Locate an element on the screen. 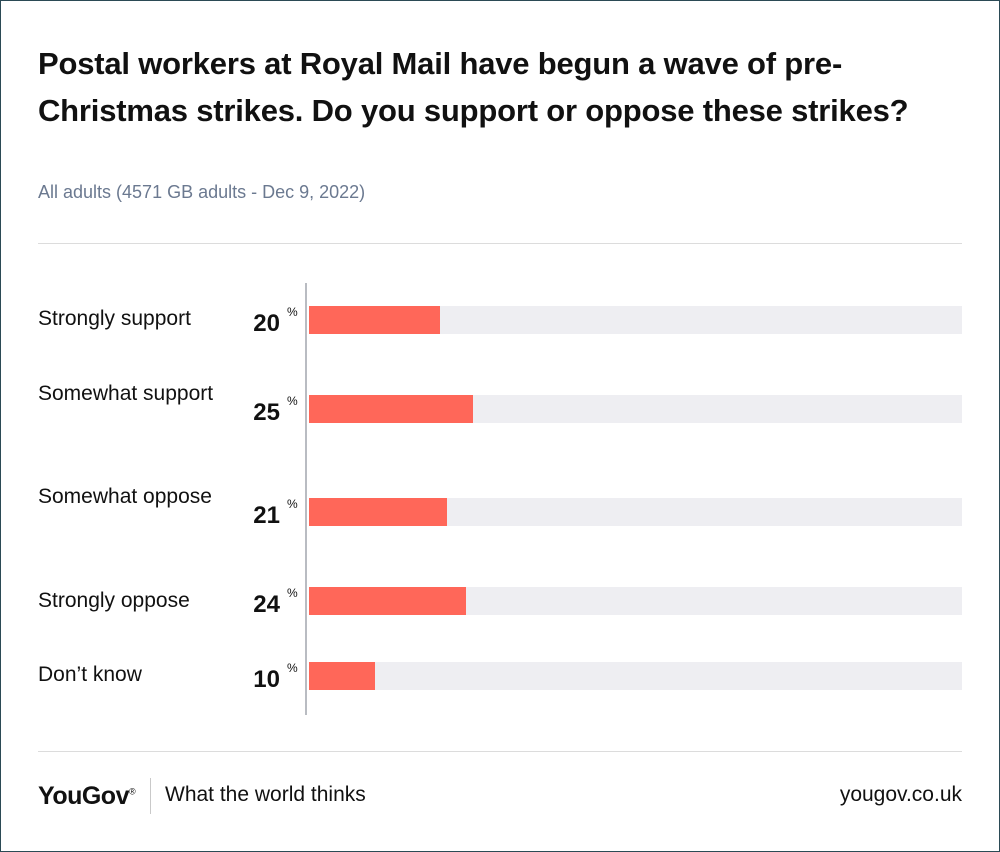 The height and width of the screenshot is (852, 1000). value-label: 21 is located at coordinates (266, 515).